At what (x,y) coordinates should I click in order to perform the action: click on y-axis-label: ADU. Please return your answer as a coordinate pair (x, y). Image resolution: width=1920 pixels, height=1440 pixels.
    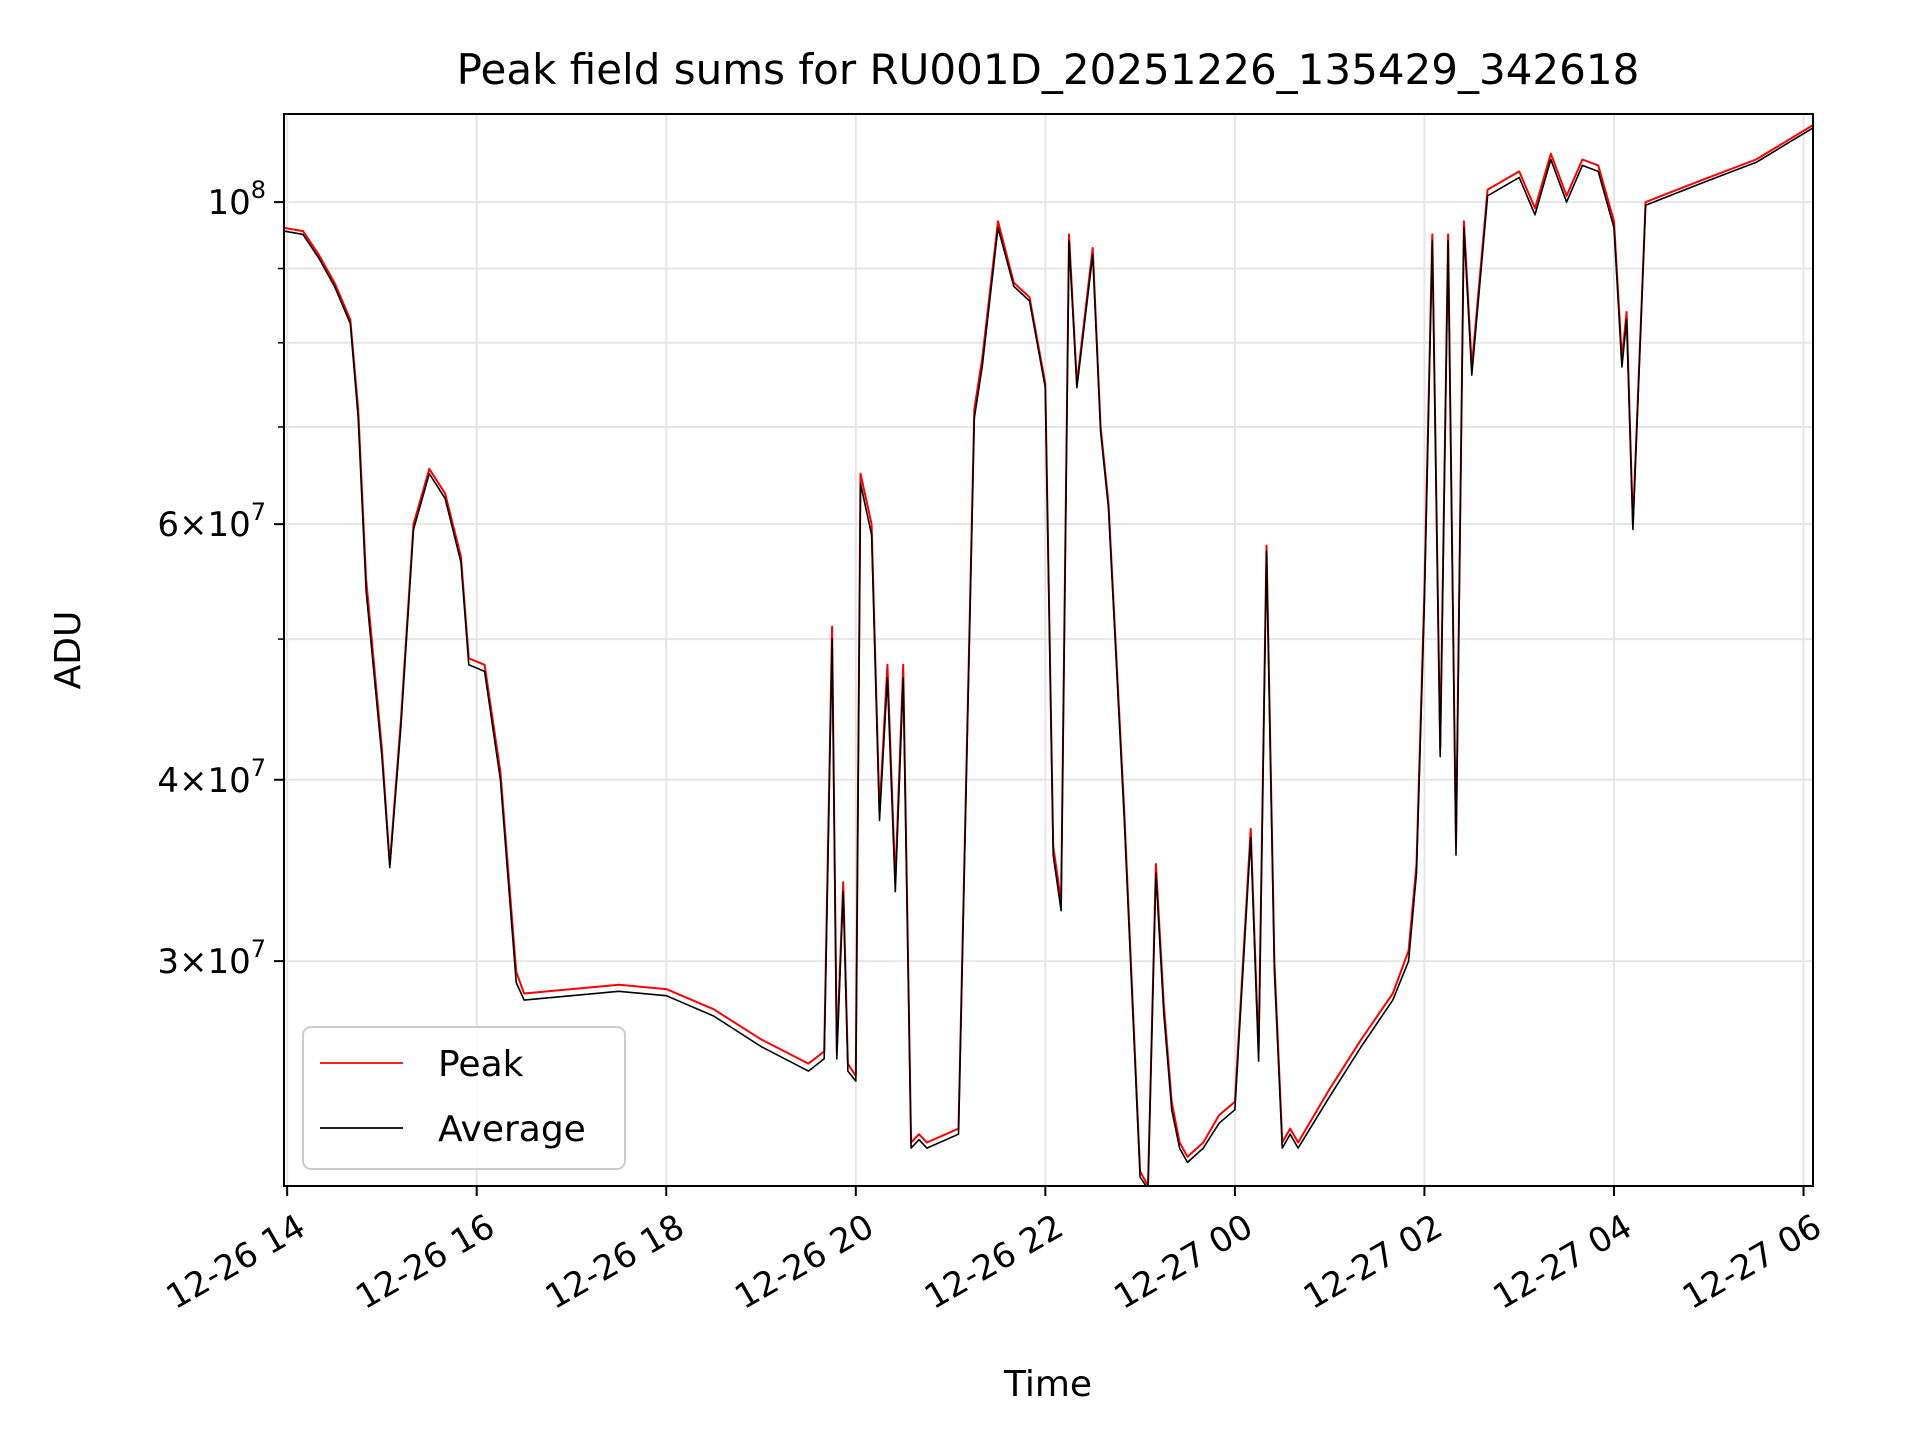
    Looking at the image, I should click on (68, 650).